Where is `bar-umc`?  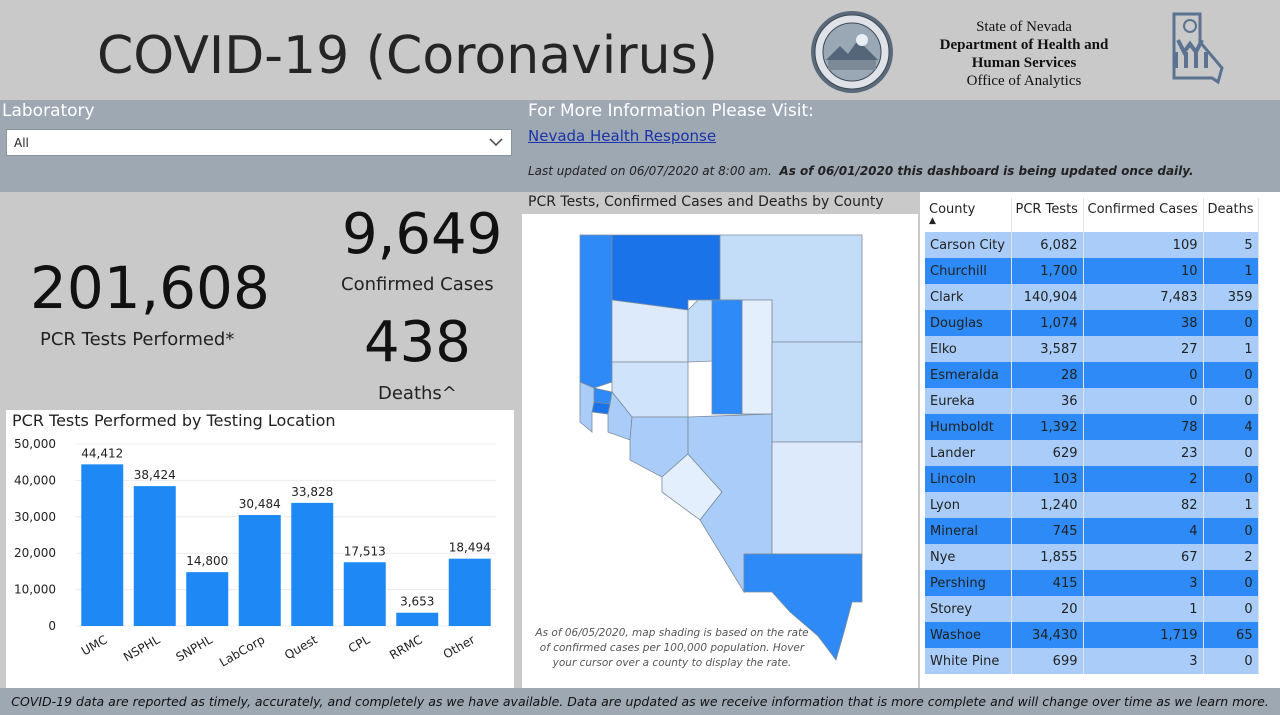
bar-umc is located at coordinates (102, 545).